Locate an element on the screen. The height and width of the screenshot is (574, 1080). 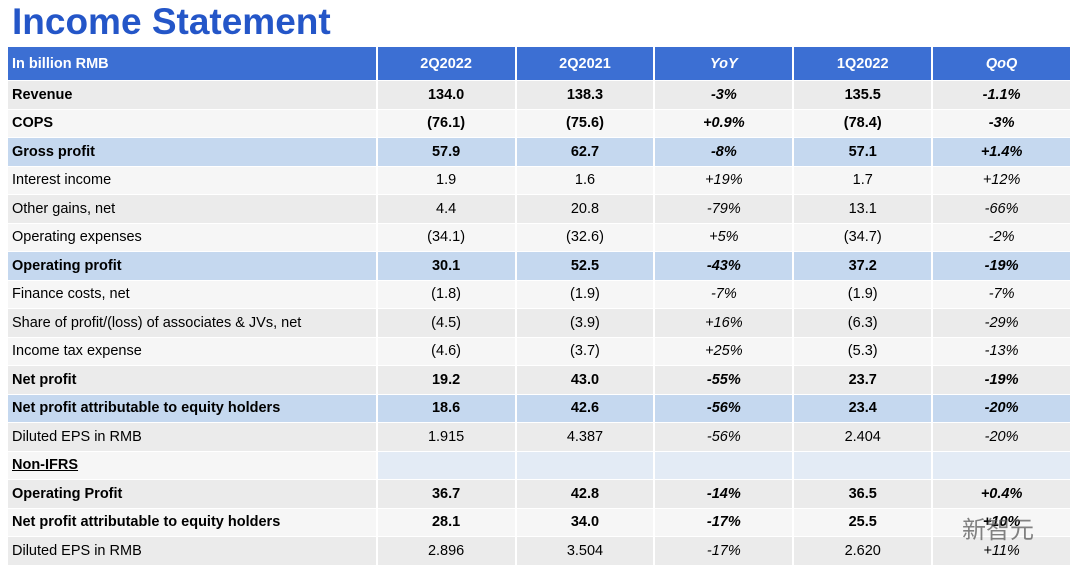
cell-value: 1.7 is located at coordinates (864, 180).